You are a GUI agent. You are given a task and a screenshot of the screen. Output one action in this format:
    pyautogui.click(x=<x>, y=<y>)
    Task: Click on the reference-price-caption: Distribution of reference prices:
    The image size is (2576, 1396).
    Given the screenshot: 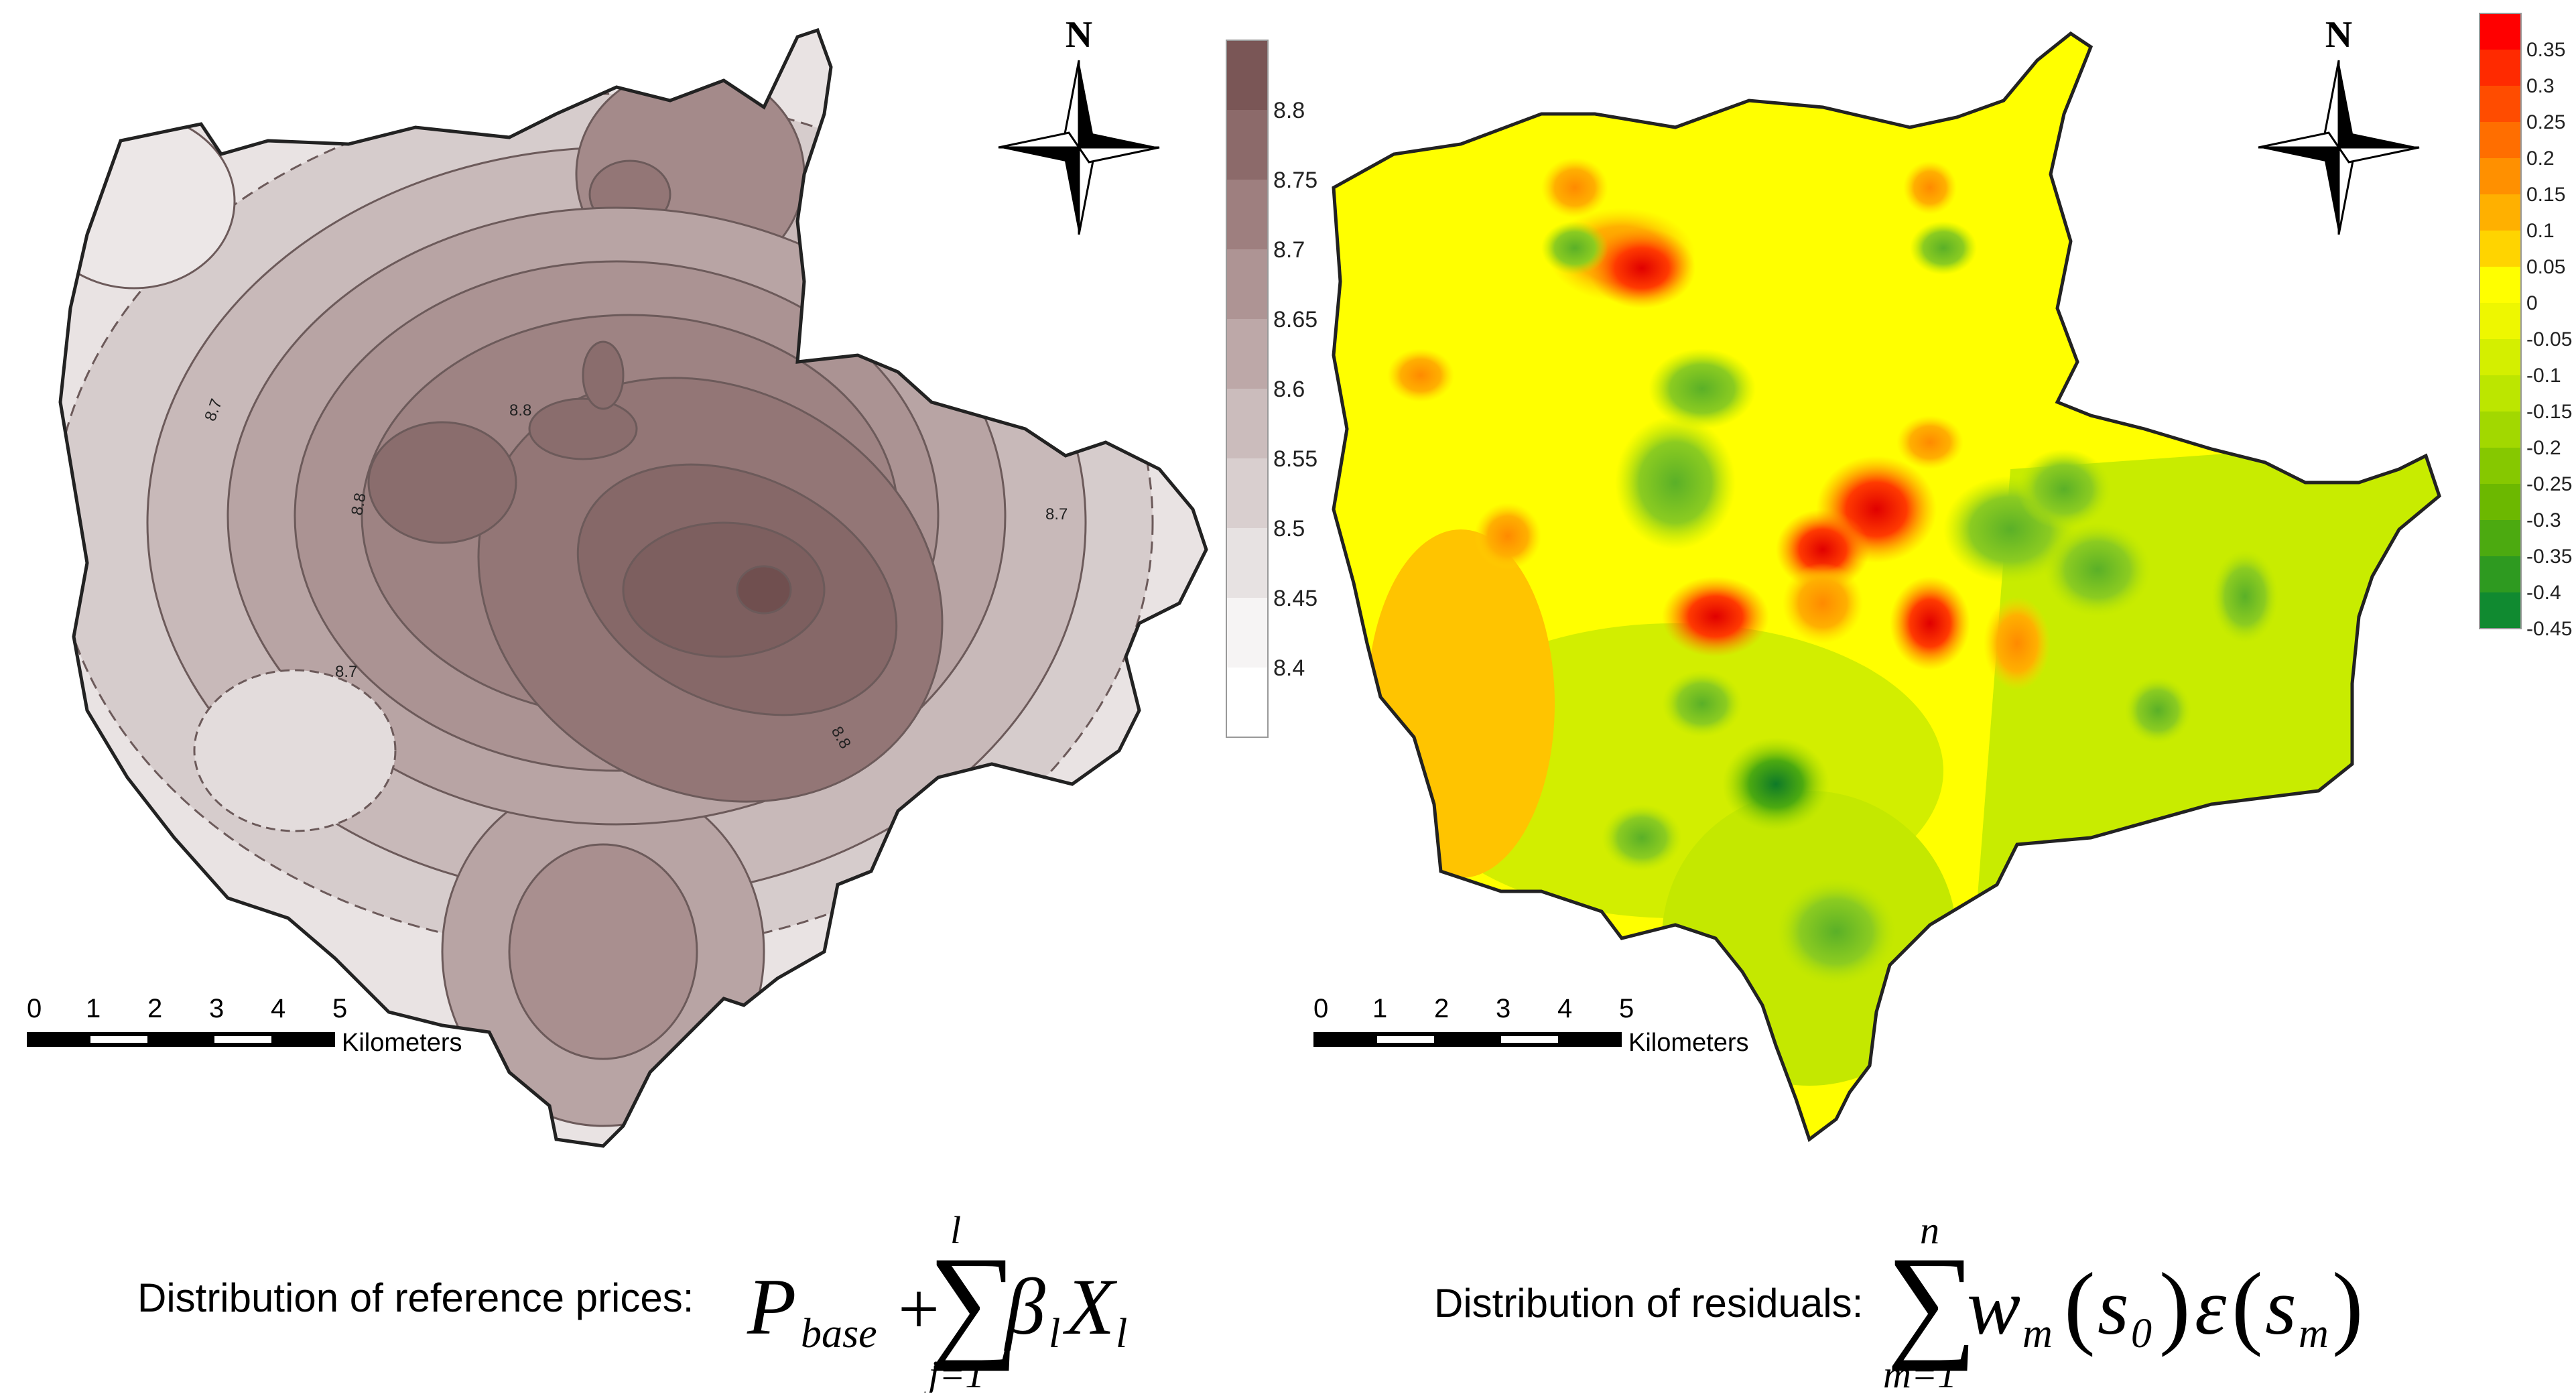 What is the action you would take?
    pyautogui.click(x=415, y=1298)
    